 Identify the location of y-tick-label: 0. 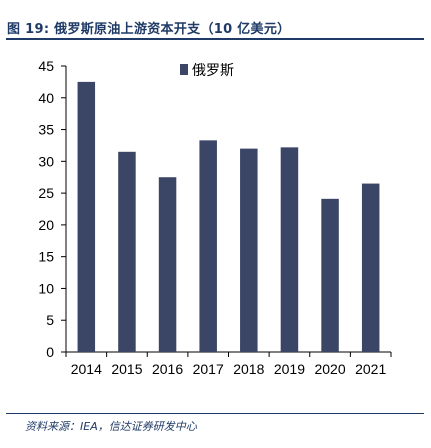
(50, 352).